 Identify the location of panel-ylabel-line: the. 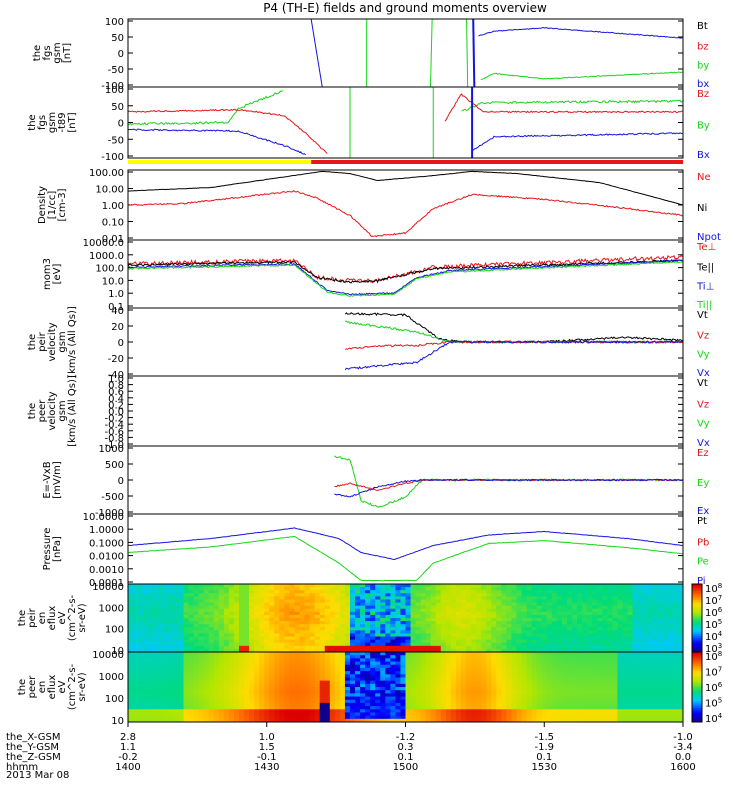
(22, 618).